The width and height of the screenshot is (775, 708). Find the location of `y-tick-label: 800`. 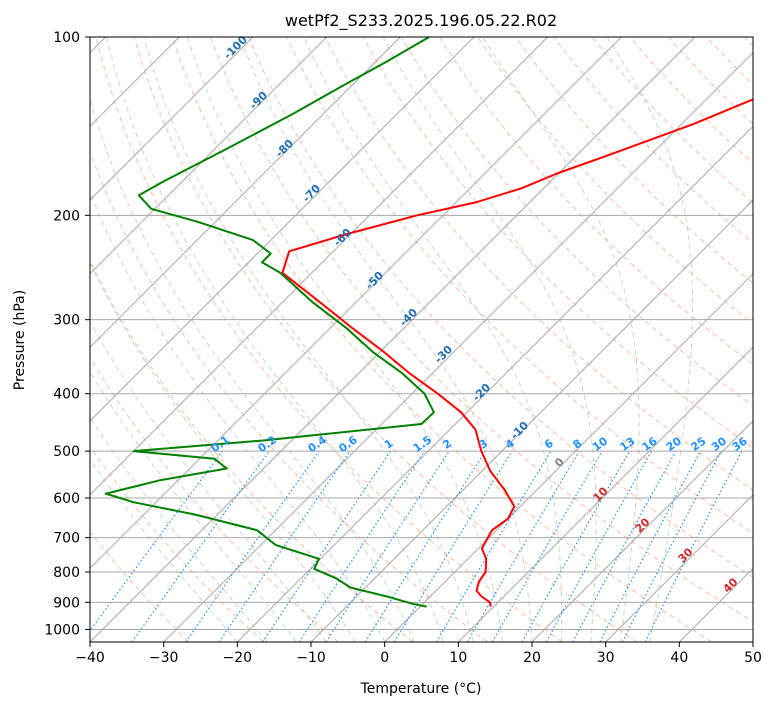

y-tick-label: 800 is located at coordinates (66, 573).